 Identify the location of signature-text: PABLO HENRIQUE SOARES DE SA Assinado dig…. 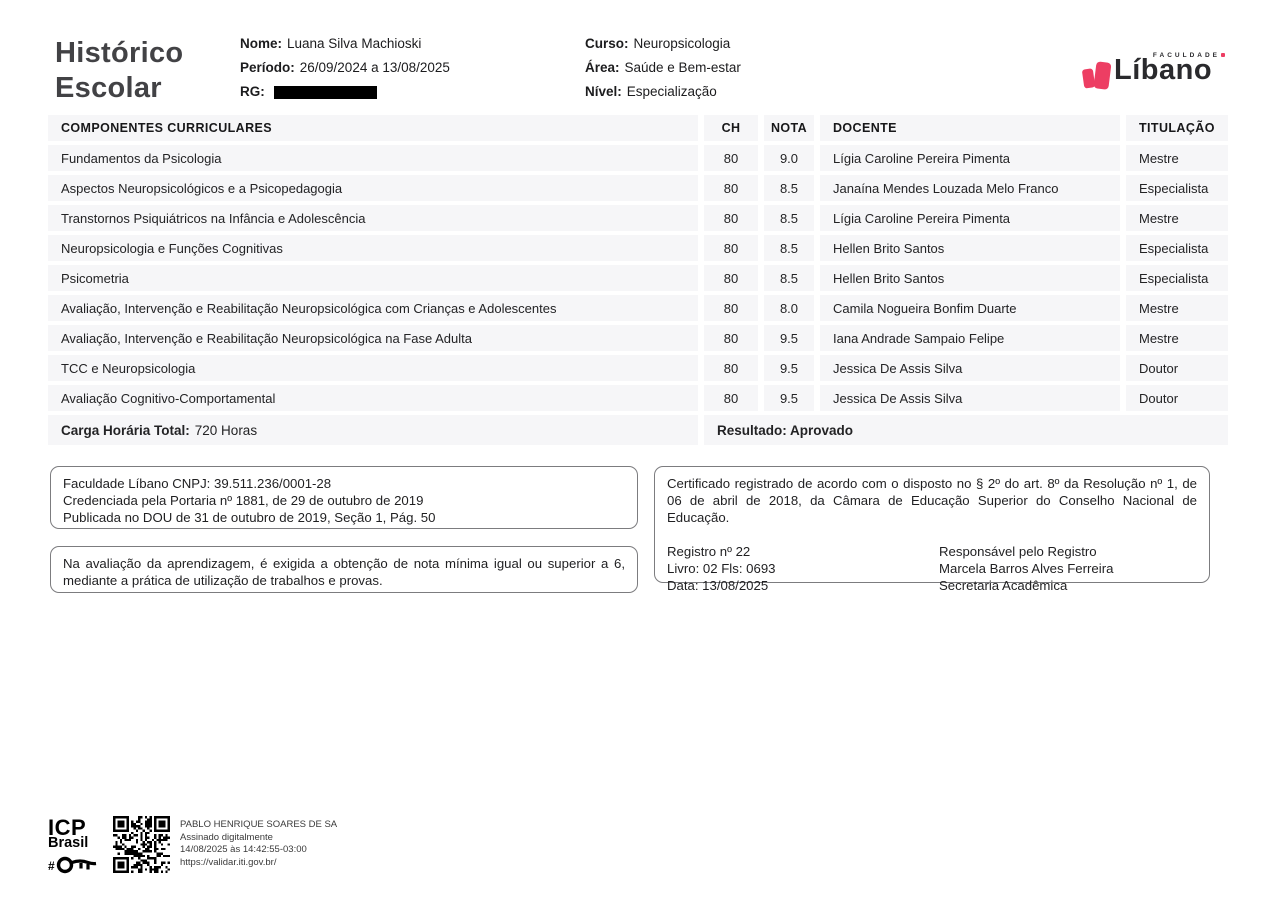
(258, 844).